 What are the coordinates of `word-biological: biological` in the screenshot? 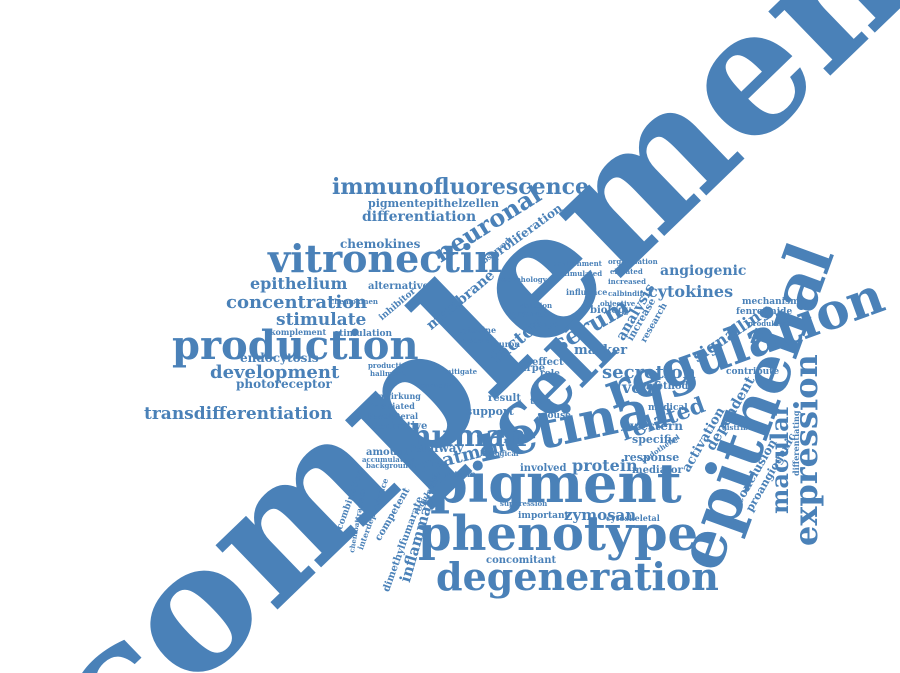 It's located at (499, 453).